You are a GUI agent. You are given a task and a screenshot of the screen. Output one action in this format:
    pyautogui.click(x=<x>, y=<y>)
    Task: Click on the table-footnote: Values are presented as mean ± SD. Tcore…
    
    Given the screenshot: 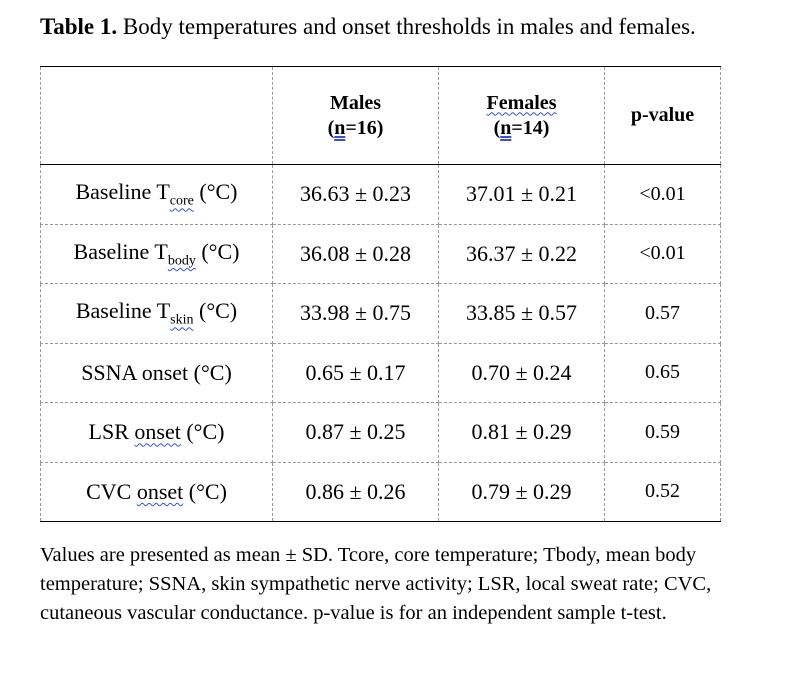 What is the action you would take?
    pyautogui.click(x=376, y=584)
    